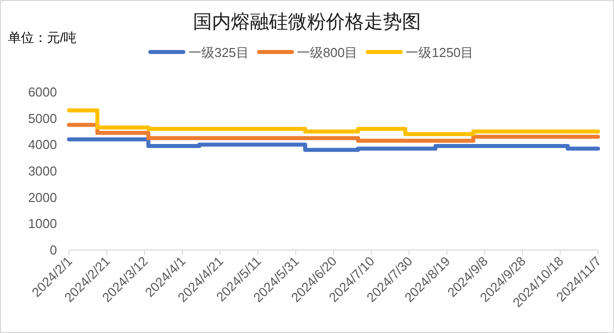 The width and height of the screenshot is (614, 333). What do you see at coordinates (42, 197) in the screenshot?
I see `y-tick-label: 2000` at bounding box center [42, 197].